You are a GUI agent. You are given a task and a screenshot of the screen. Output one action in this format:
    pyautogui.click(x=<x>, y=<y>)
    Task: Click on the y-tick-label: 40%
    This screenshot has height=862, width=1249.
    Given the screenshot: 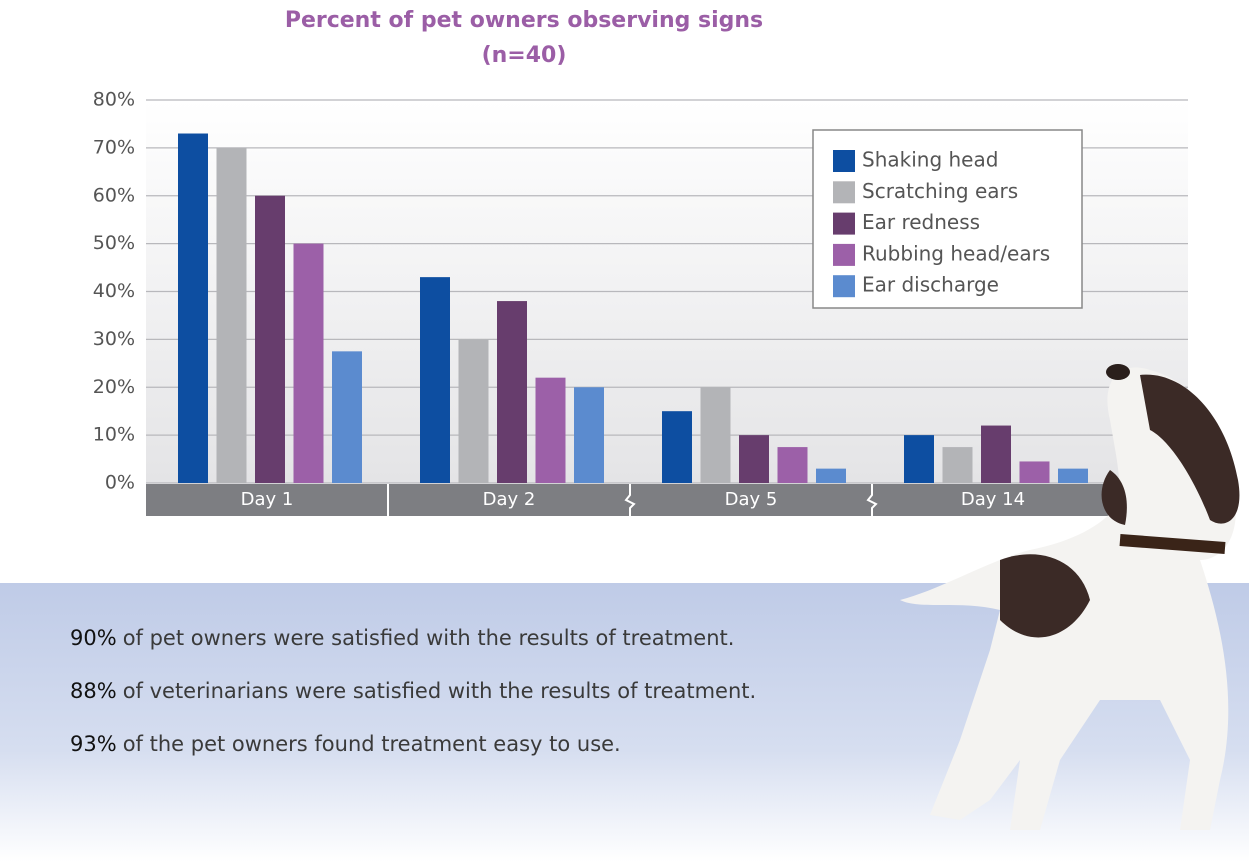 What is the action you would take?
    pyautogui.click(x=114, y=291)
    